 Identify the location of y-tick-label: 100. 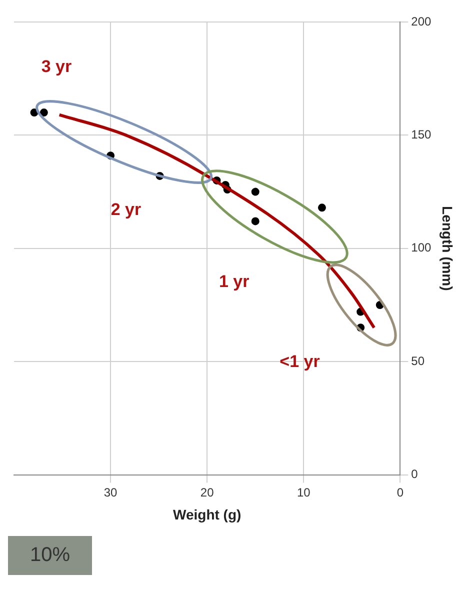
(421, 247).